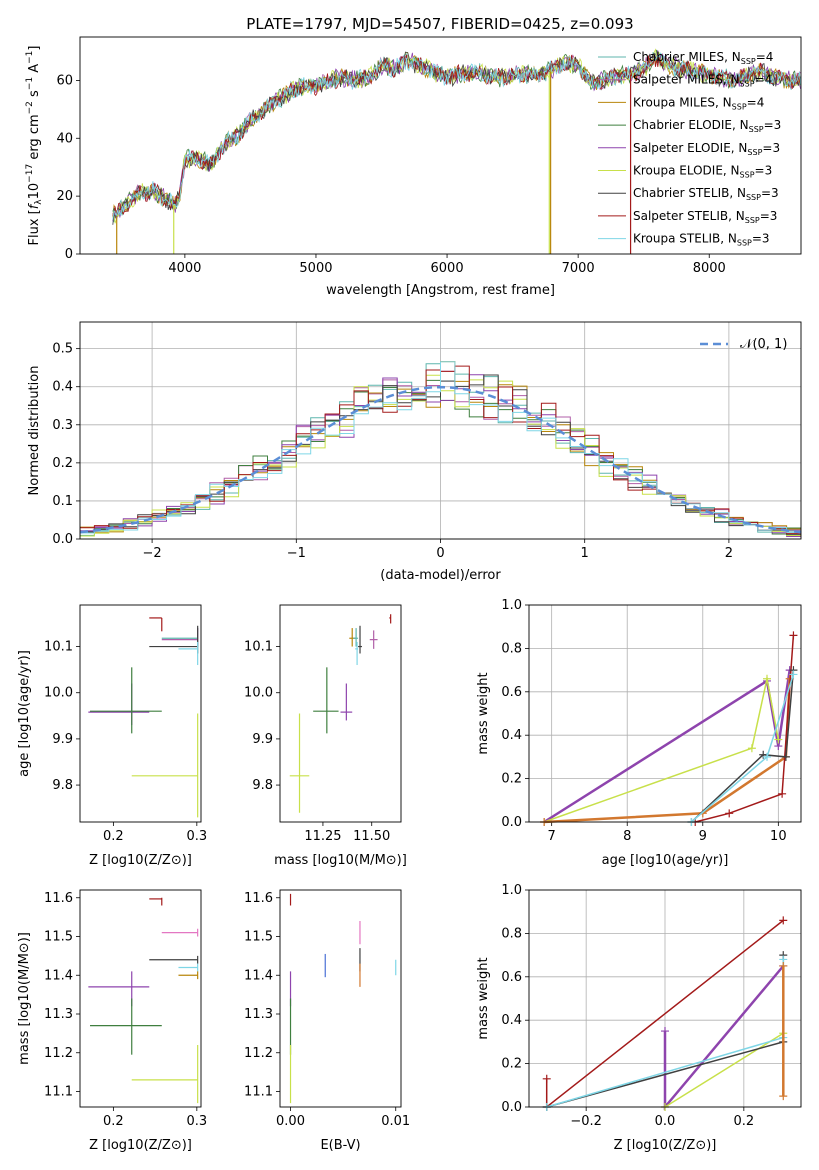 This screenshot has width=819, height=1170. Describe the element at coordinates (62, 785) in the screenshot. I see `age-vs-z-ytick-label: 9.8` at that location.